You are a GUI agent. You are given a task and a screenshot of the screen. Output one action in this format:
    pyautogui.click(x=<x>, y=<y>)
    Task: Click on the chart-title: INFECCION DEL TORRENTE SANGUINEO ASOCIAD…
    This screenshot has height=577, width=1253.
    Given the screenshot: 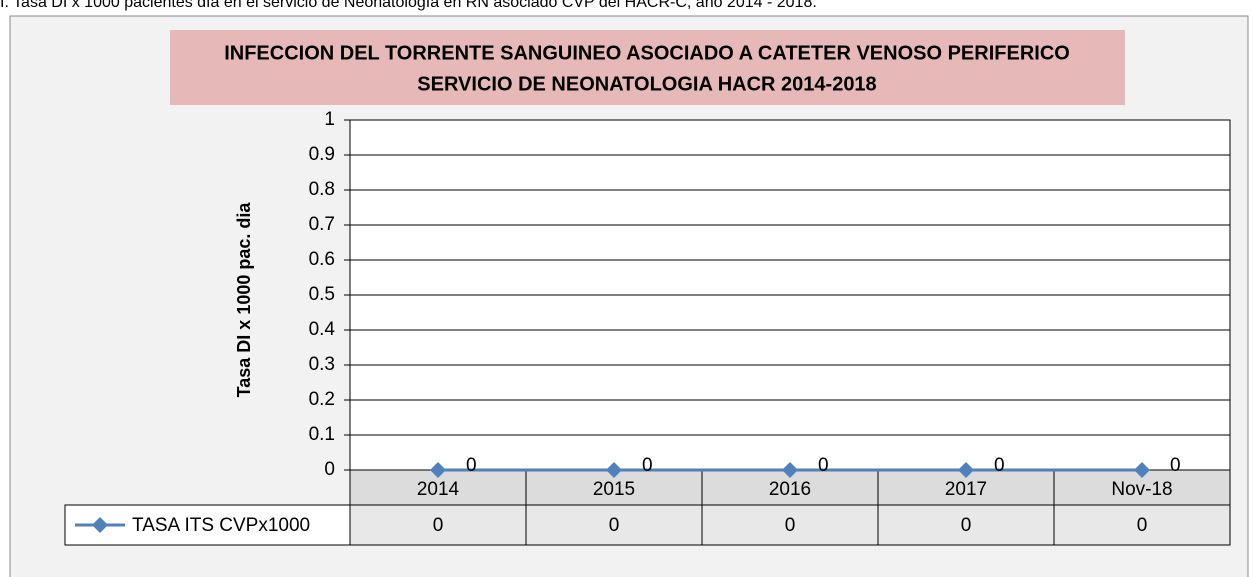 What is the action you would take?
    pyautogui.click(x=647, y=53)
    